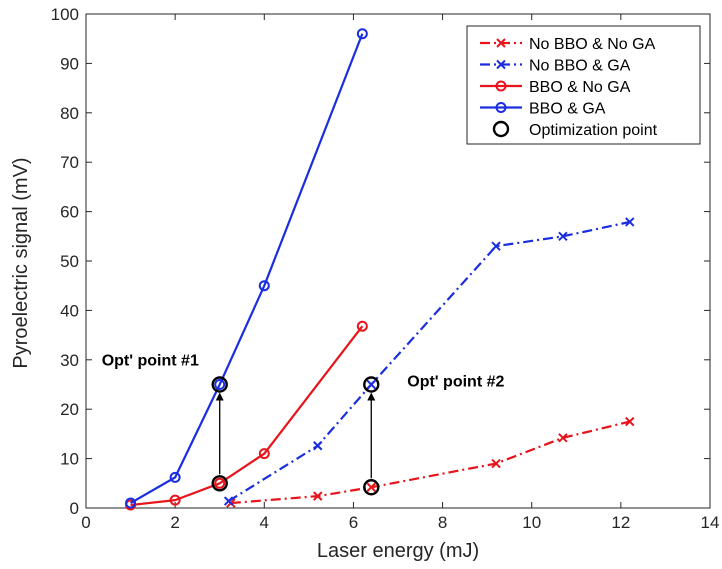 The width and height of the screenshot is (722, 569). What do you see at coordinates (69, 113) in the screenshot?
I see `y-tick-label: 80` at bounding box center [69, 113].